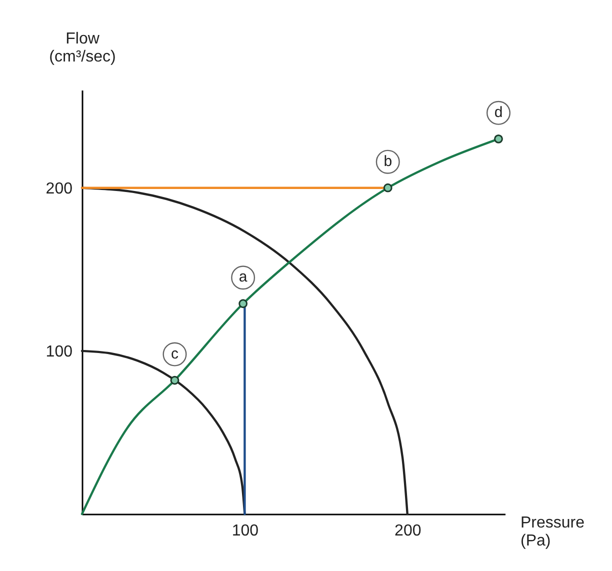  I want to click on annotation: b, so click(388, 161).